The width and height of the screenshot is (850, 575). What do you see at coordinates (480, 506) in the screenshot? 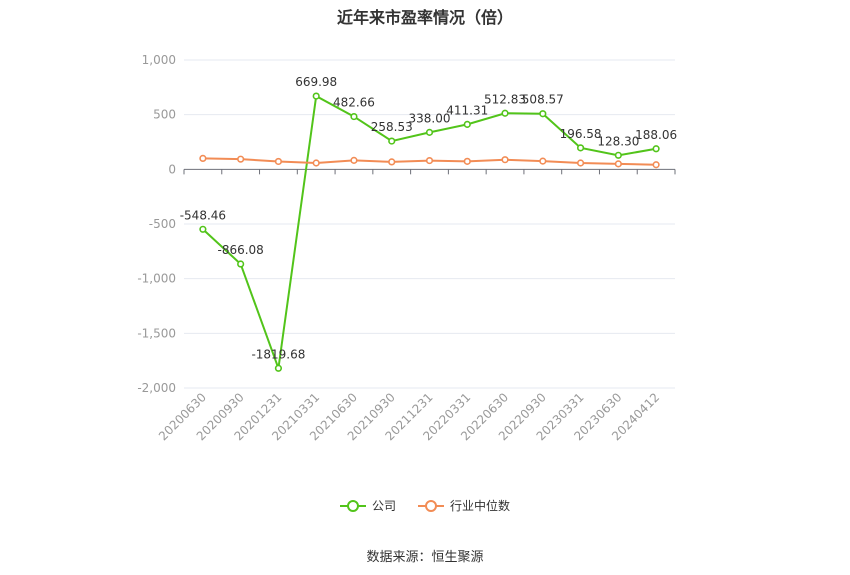
I see `legend-label-industry-median: 行业中位数` at bounding box center [480, 506].